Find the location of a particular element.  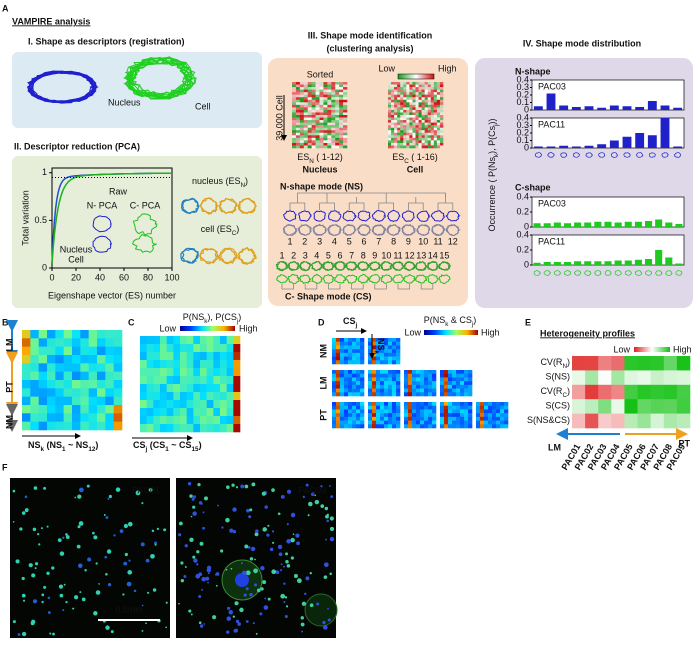

label-part: CS is located at coordinates (349, 321).